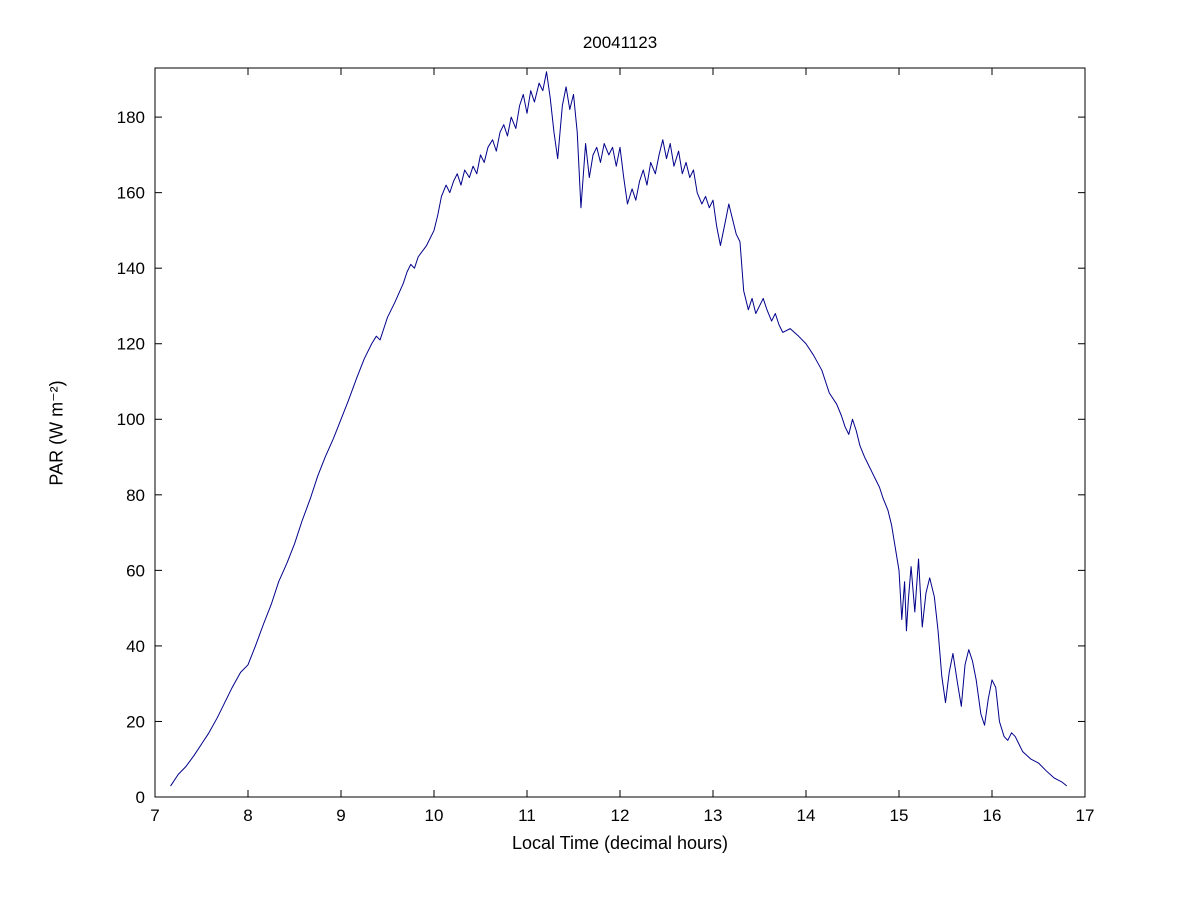  What do you see at coordinates (140, 797) in the screenshot?
I see `y-tick-label: 0` at bounding box center [140, 797].